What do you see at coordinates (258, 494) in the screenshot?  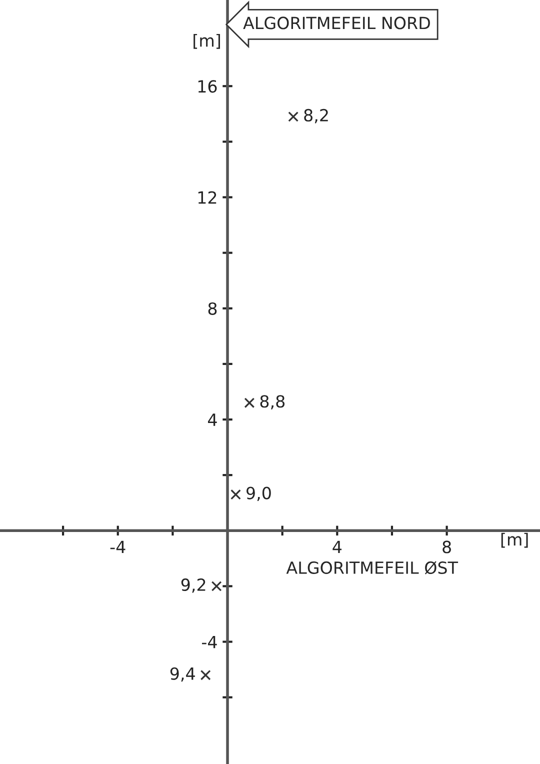 I see `annotation: 9,0` at bounding box center [258, 494].